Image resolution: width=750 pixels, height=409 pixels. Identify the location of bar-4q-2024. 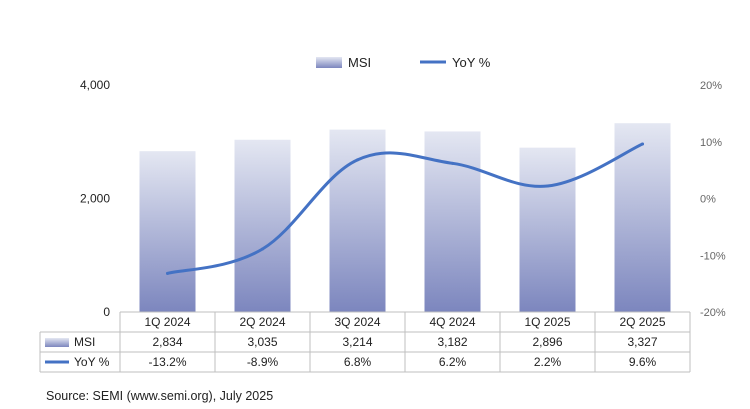
(452, 221).